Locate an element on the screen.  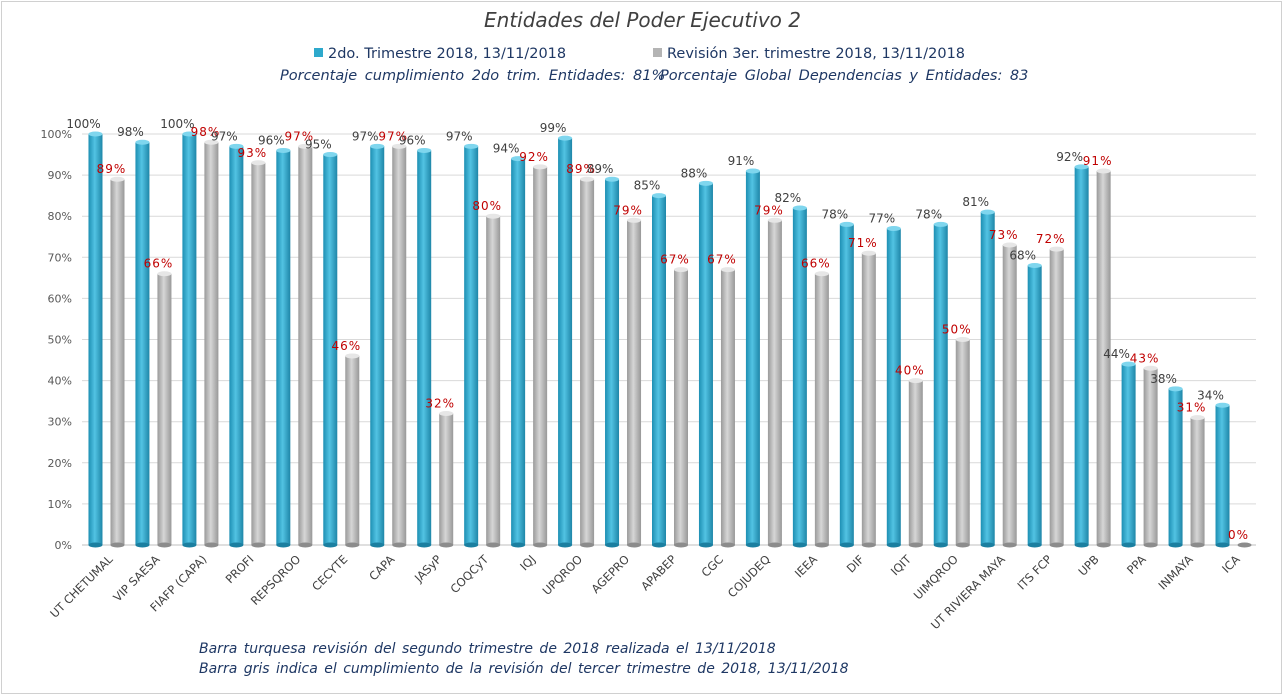
legend-item-series-1: 2do. Trimestre 2018, 13/11/2018 is located at coordinates (440, 54).